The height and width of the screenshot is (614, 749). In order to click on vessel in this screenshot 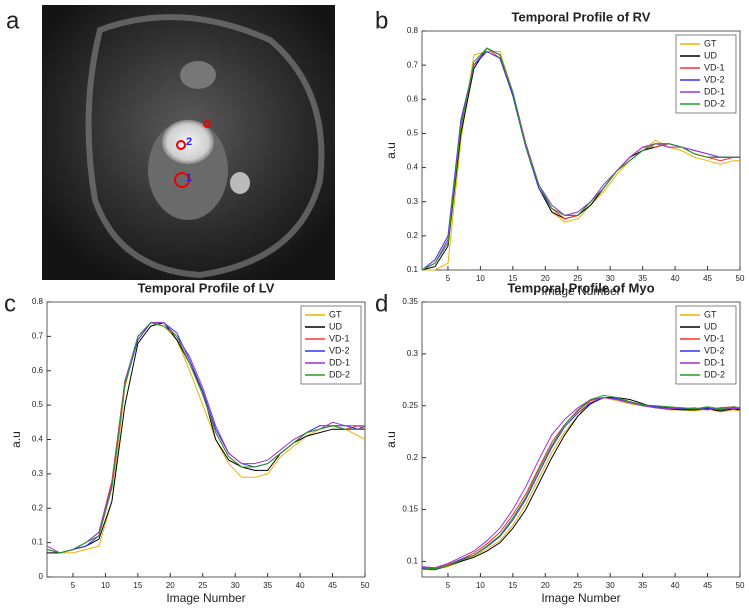, I will do `click(240, 183)`.